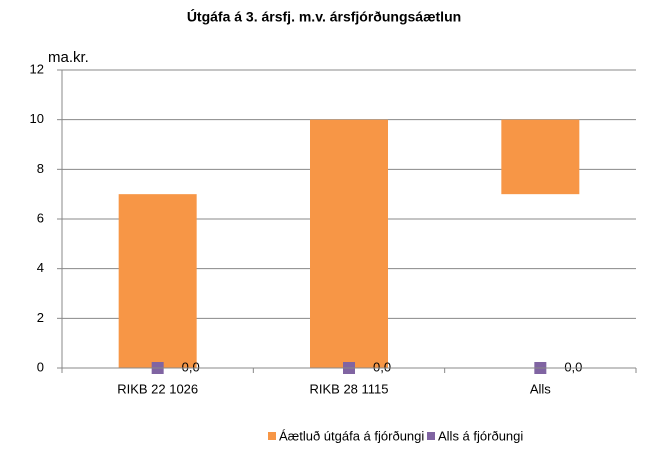 This screenshot has width=649, height=452. What do you see at coordinates (37, 68) in the screenshot?
I see `y-tick-label: 12` at bounding box center [37, 68].